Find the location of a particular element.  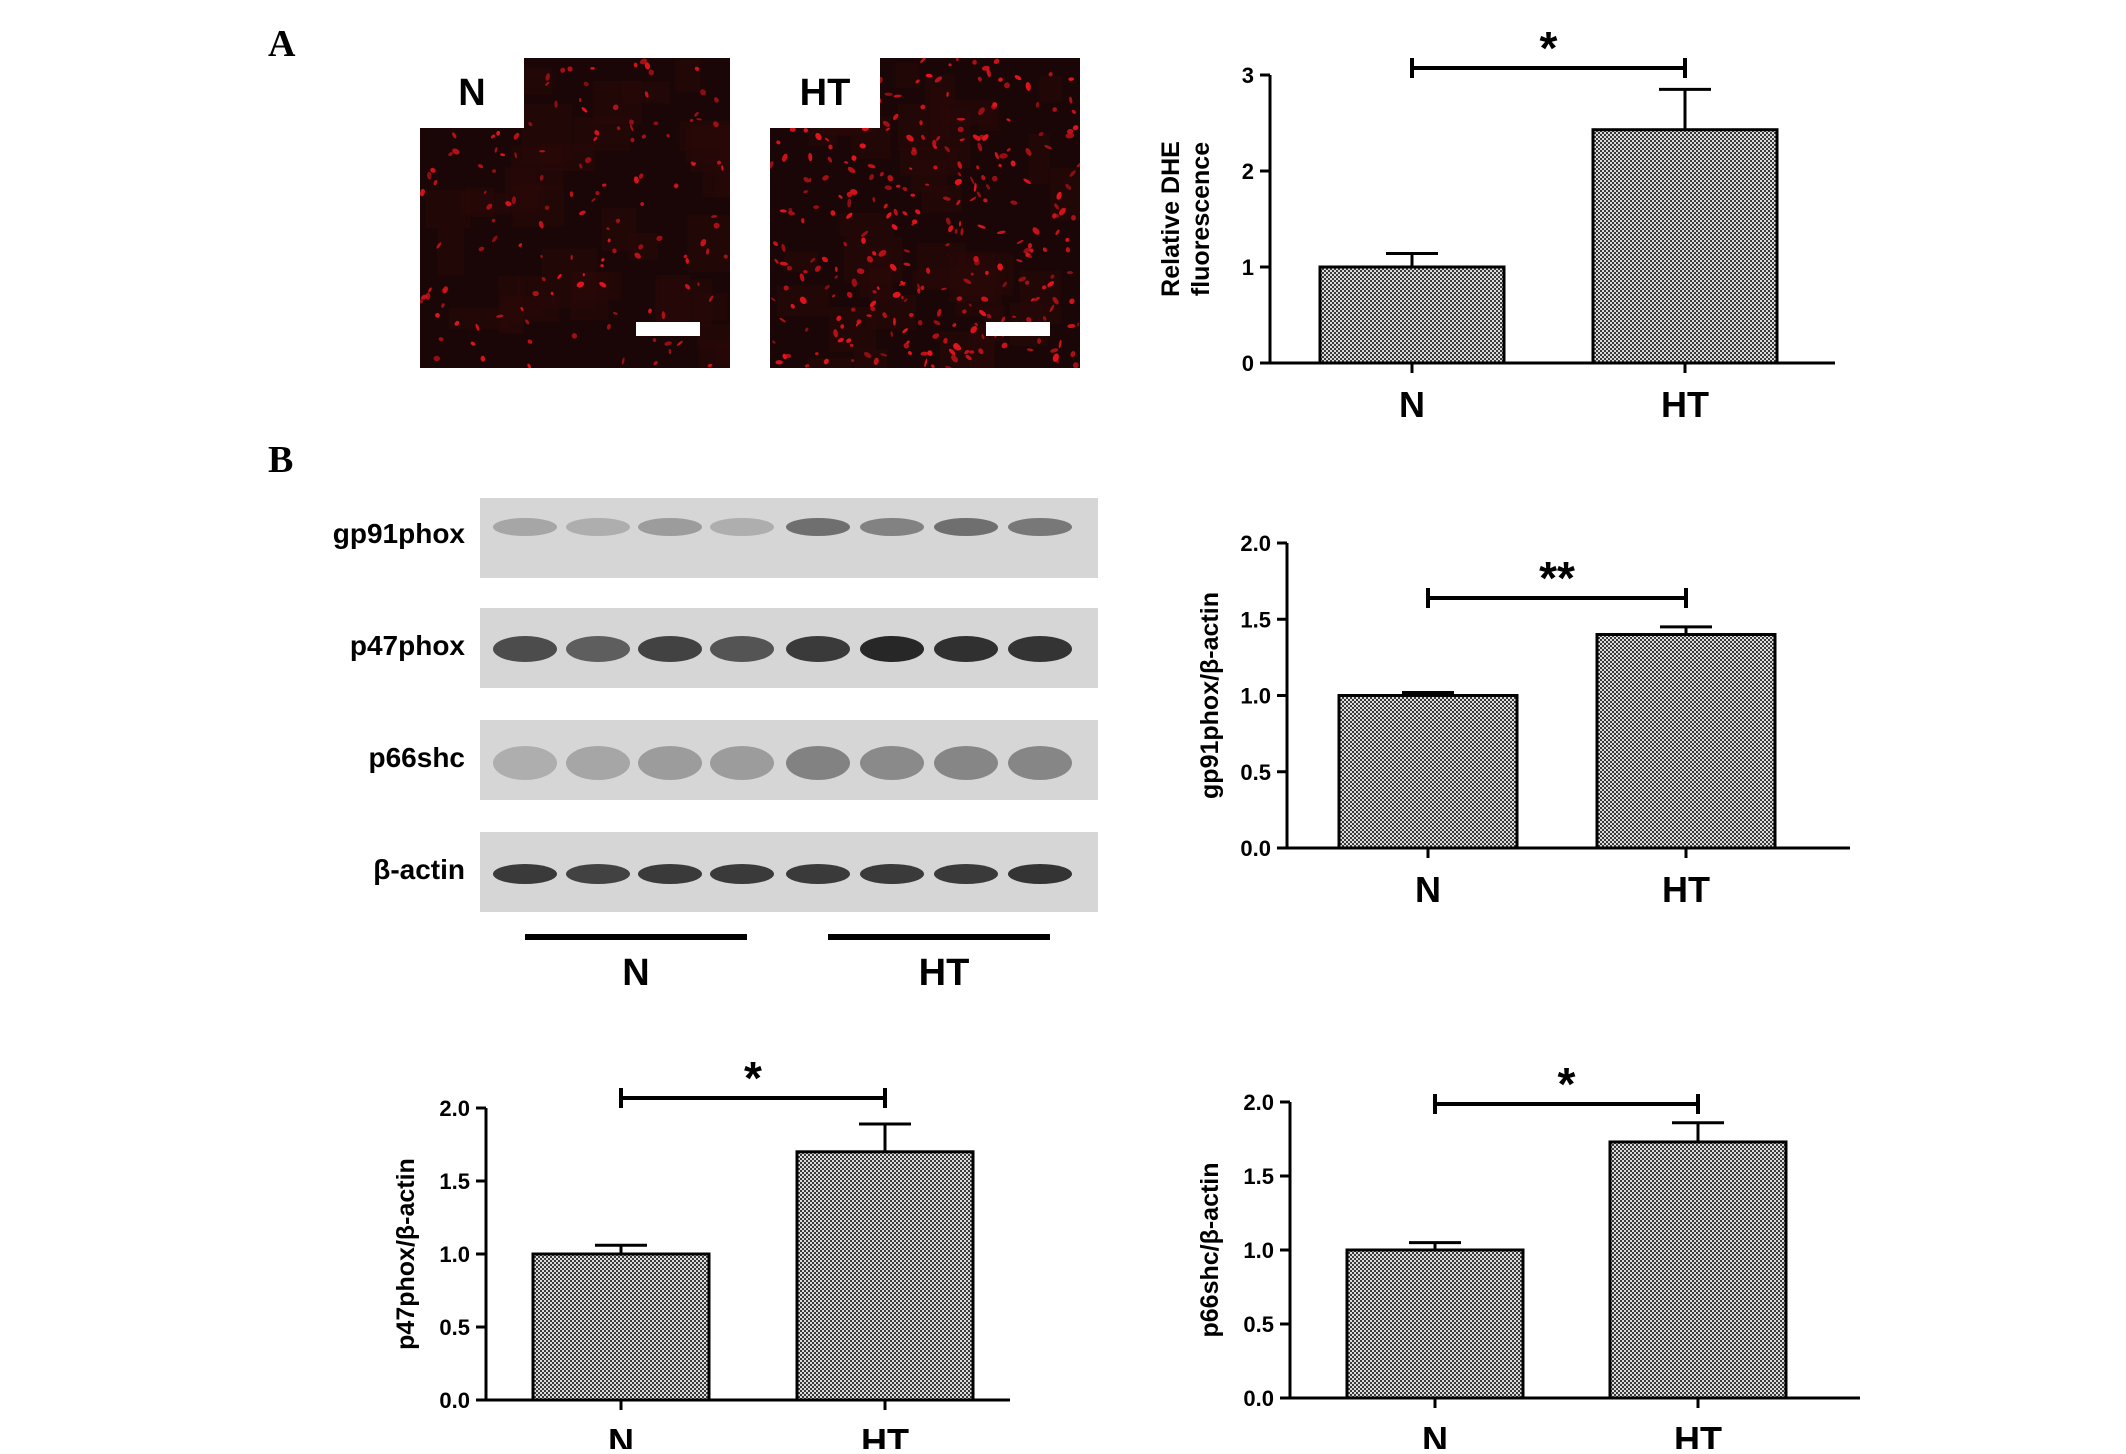

micrograph-n: N is located at coordinates (575, 213).